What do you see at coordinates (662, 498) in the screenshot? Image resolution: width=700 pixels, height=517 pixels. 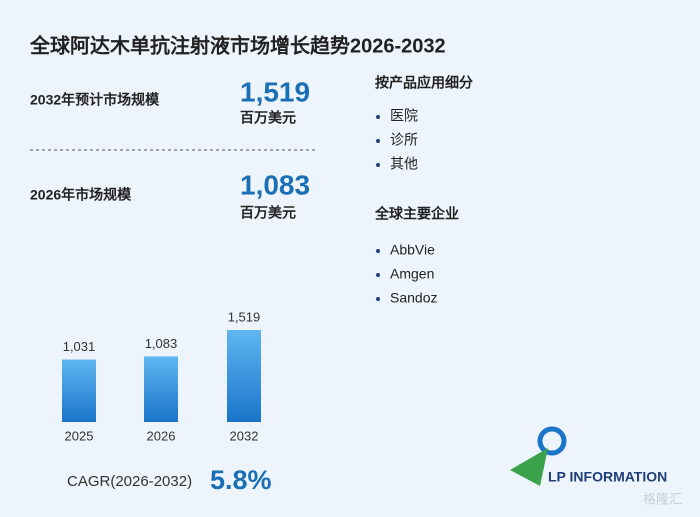 I see `source-mark: 格隆汇` at bounding box center [662, 498].